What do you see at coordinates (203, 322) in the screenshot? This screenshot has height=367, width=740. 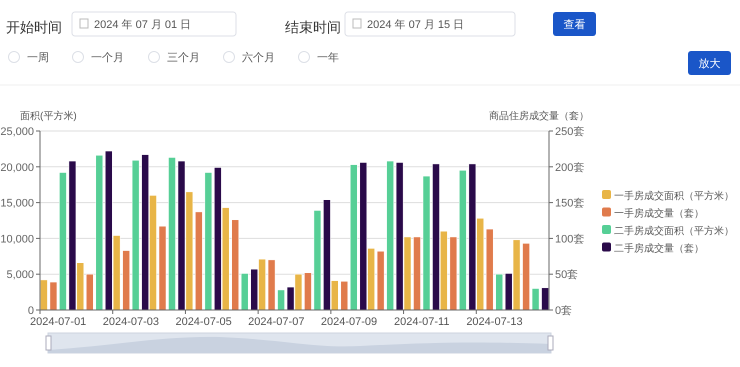 I see `x-tick-label: 2024-07-05` at bounding box center [203, 322].